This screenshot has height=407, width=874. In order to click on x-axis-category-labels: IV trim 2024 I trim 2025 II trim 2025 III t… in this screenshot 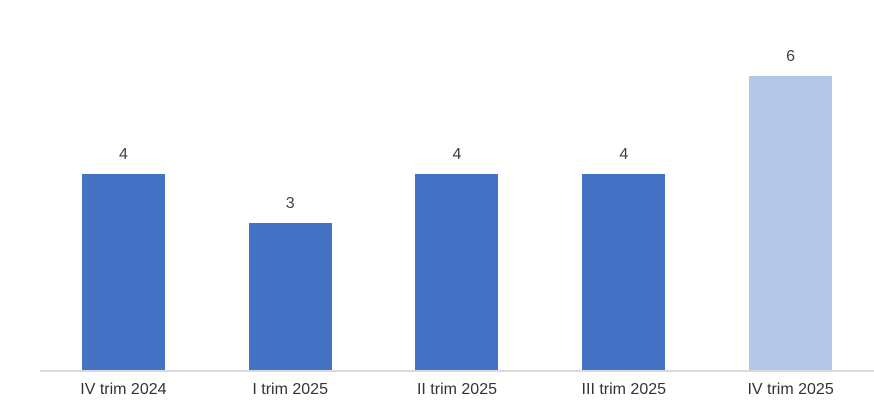, I will do `click(457, 390)`.